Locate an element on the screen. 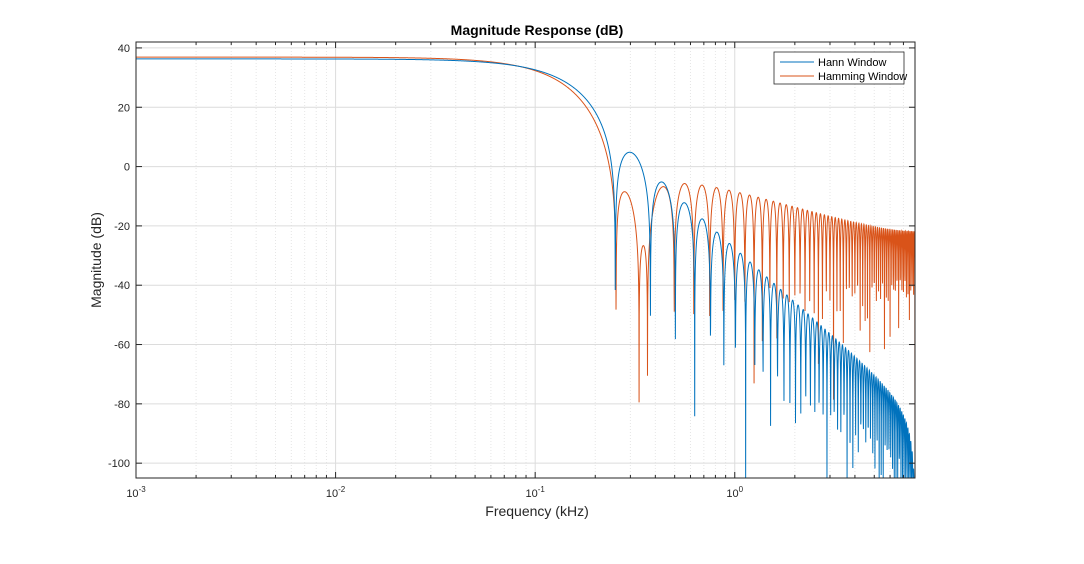 Image resolution: width=1084 pixels, height=564 pixels. x-tick-label: 10⁻³ is located at coordinates (136, 492).